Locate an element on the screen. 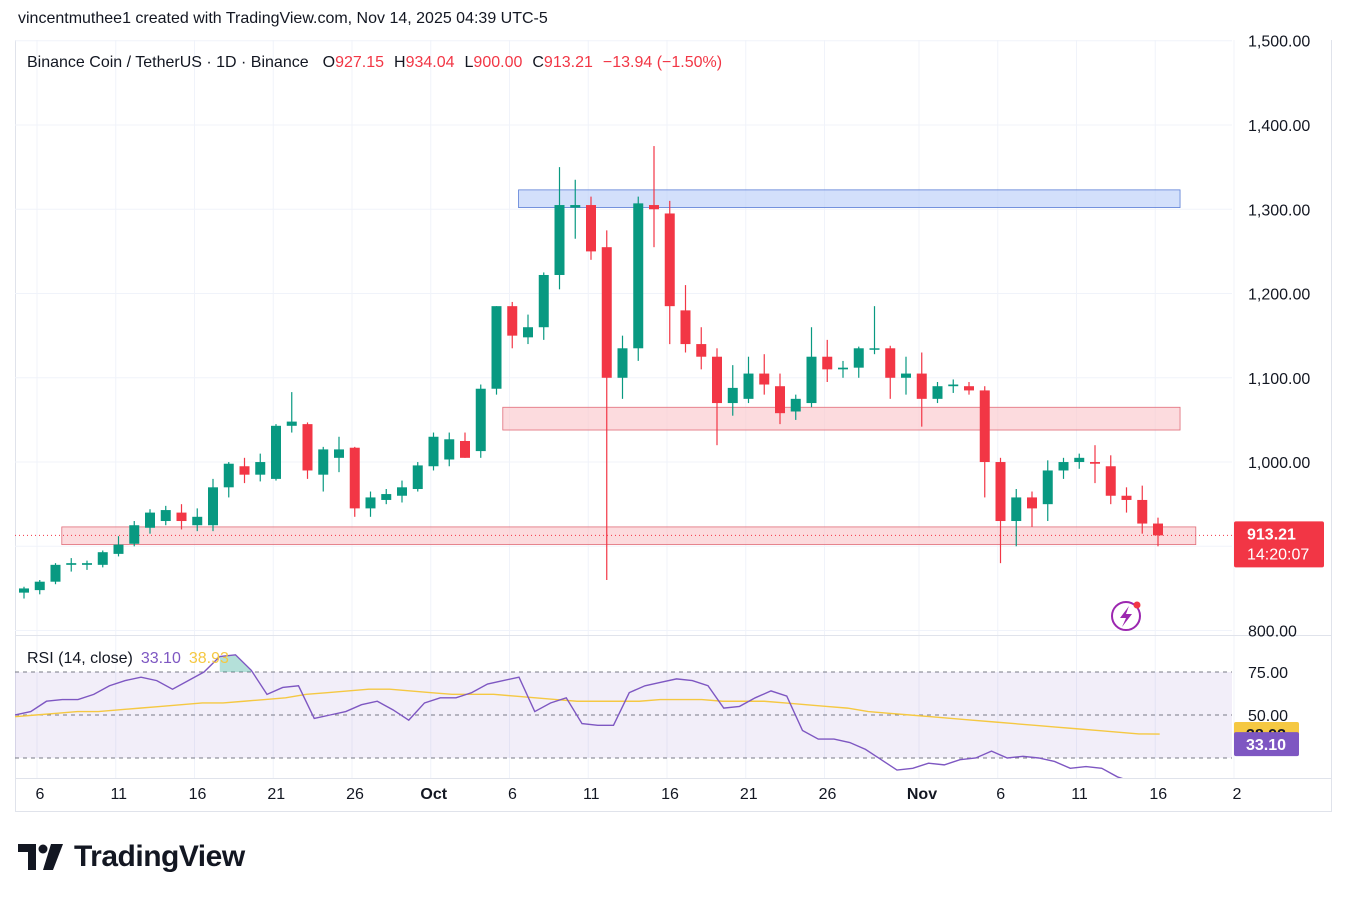  rsi-tag is located at coordinates (1266, 744).